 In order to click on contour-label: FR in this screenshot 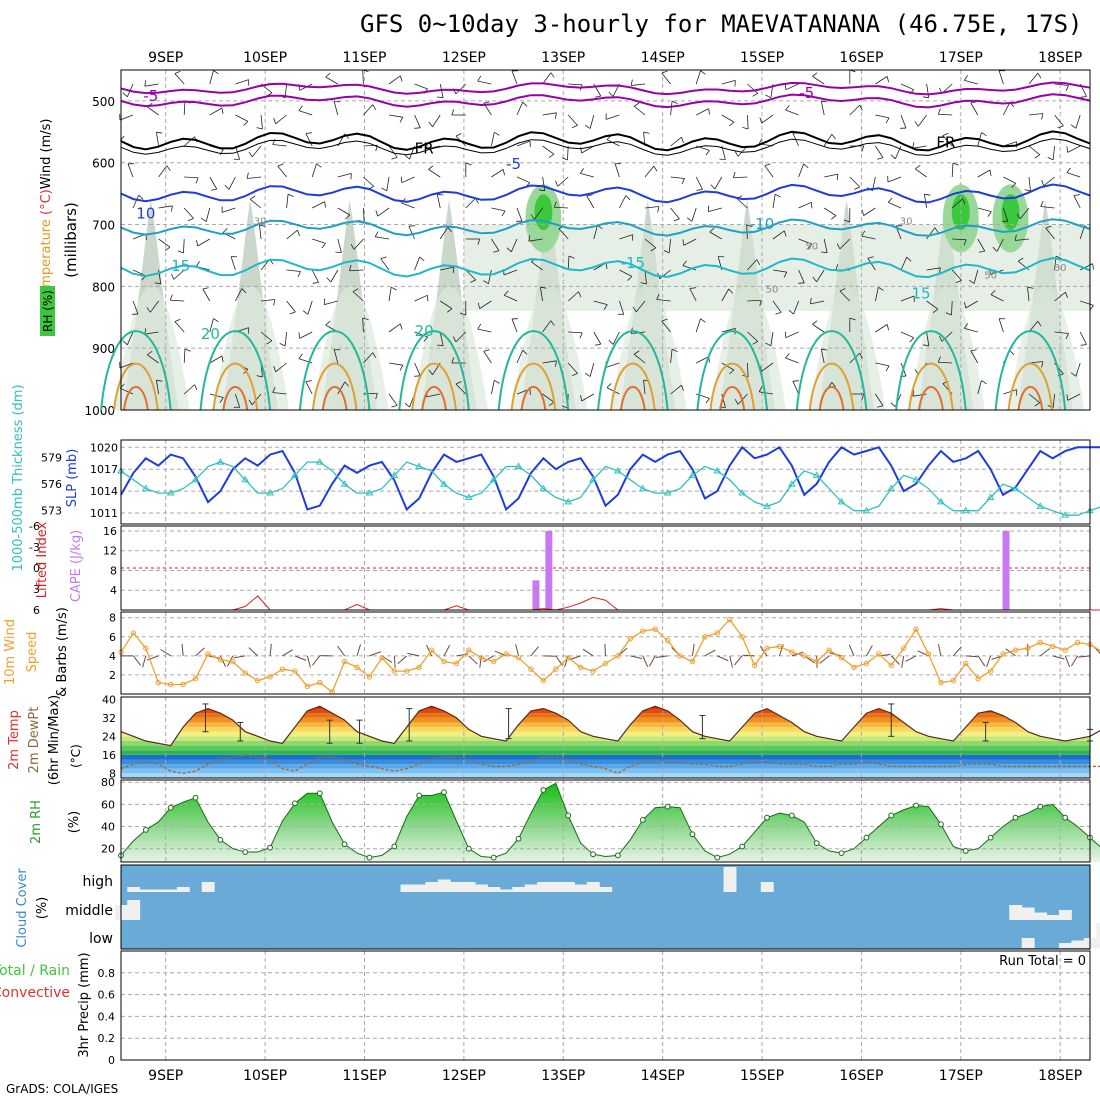, I will do `click(945, 142)`.